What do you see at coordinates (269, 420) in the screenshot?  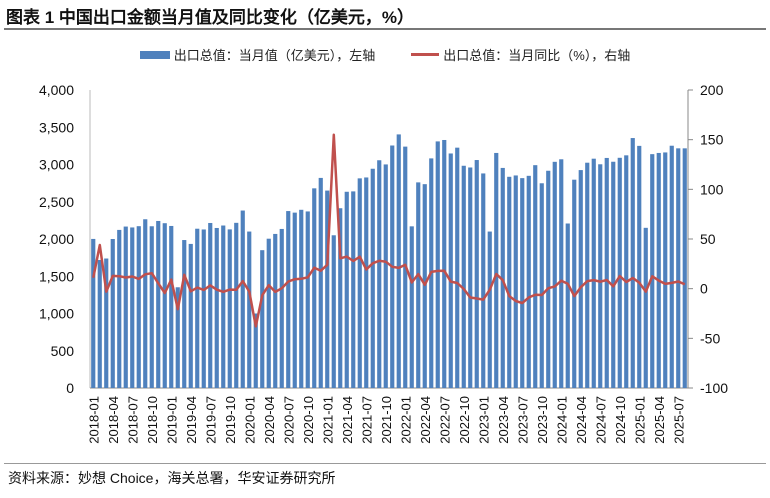 I see `x-tick-label: 2020-04` at bounding box center [269, 420].